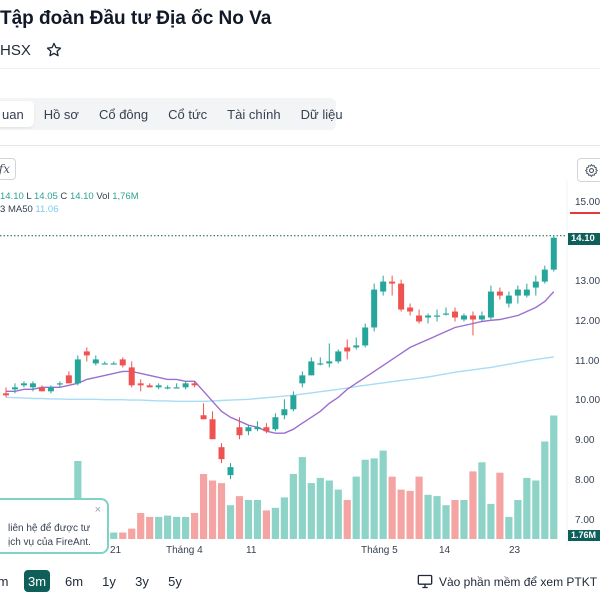  I want to click on legend-close-value: 14.10, so click(81, 196).